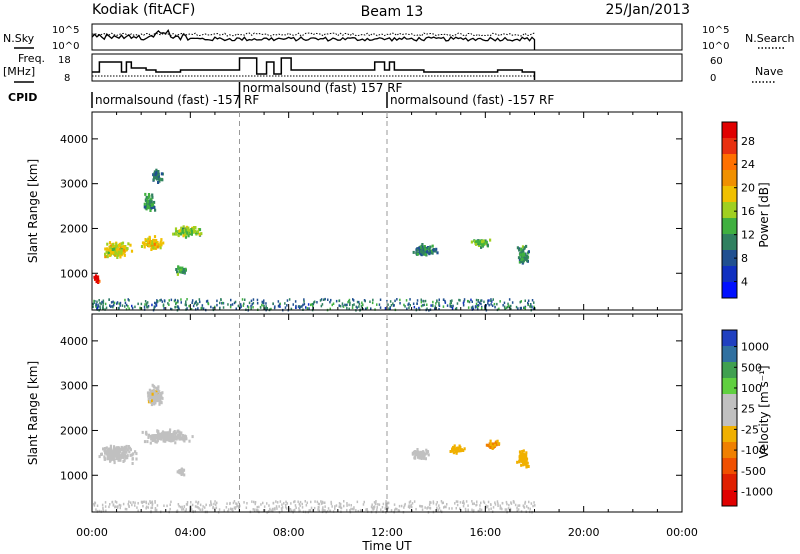  What do you see at coordinates (770, 38) in the screenshot?
I see `nsearch-label: N.Search` at bounding box center [770, 38].